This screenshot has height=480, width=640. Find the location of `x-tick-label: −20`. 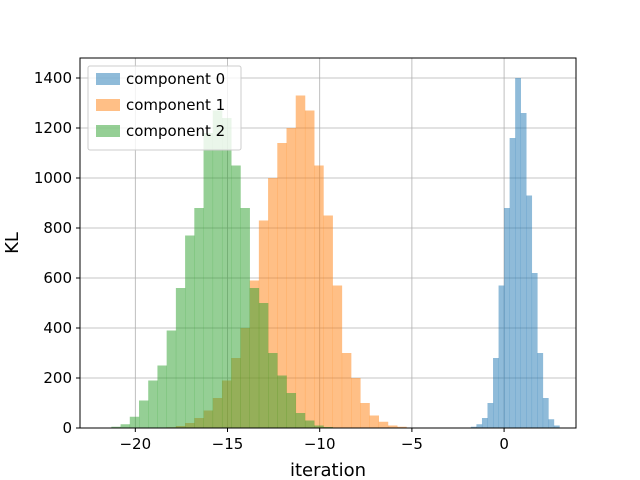

x-tick-label: −20 is located at coordinates (135, 444).